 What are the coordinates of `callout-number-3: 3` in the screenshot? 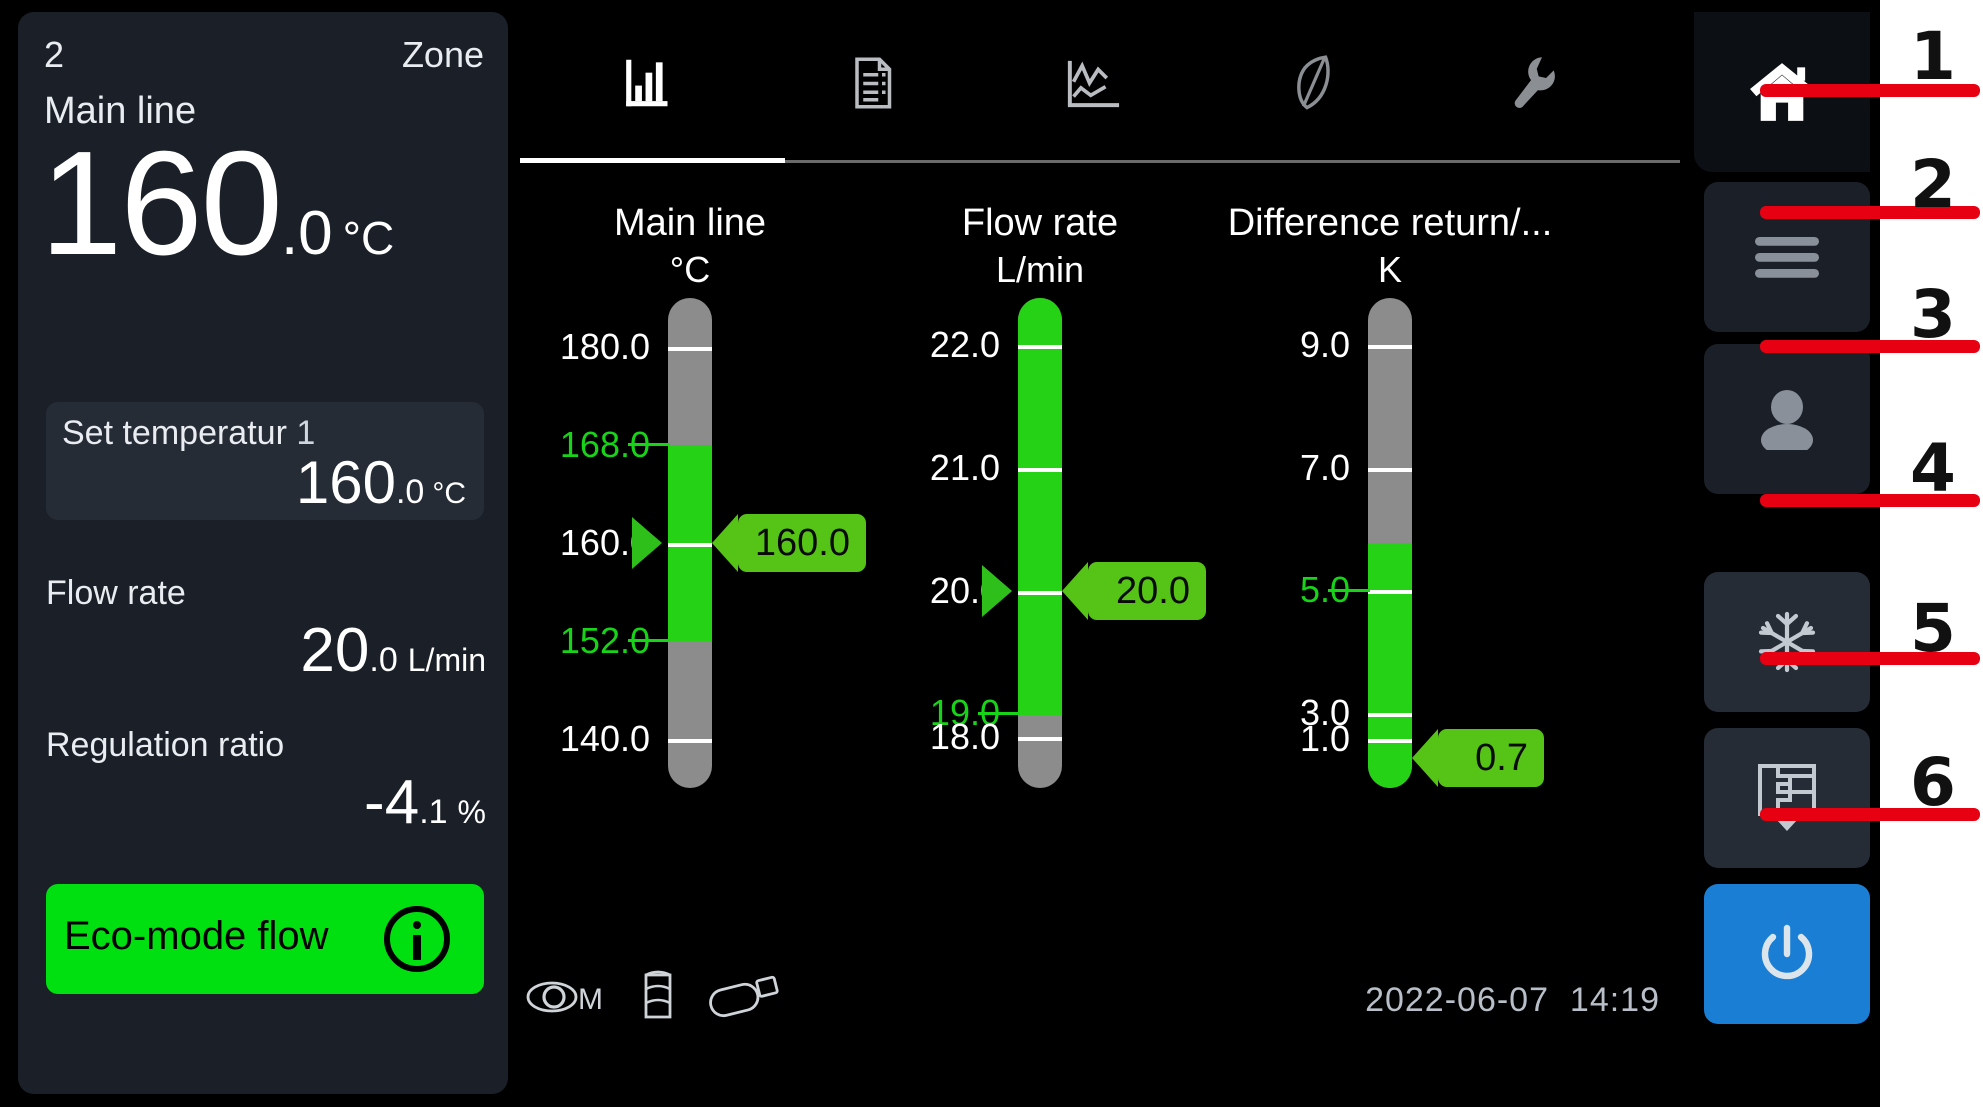 It's located at (1933, 314).